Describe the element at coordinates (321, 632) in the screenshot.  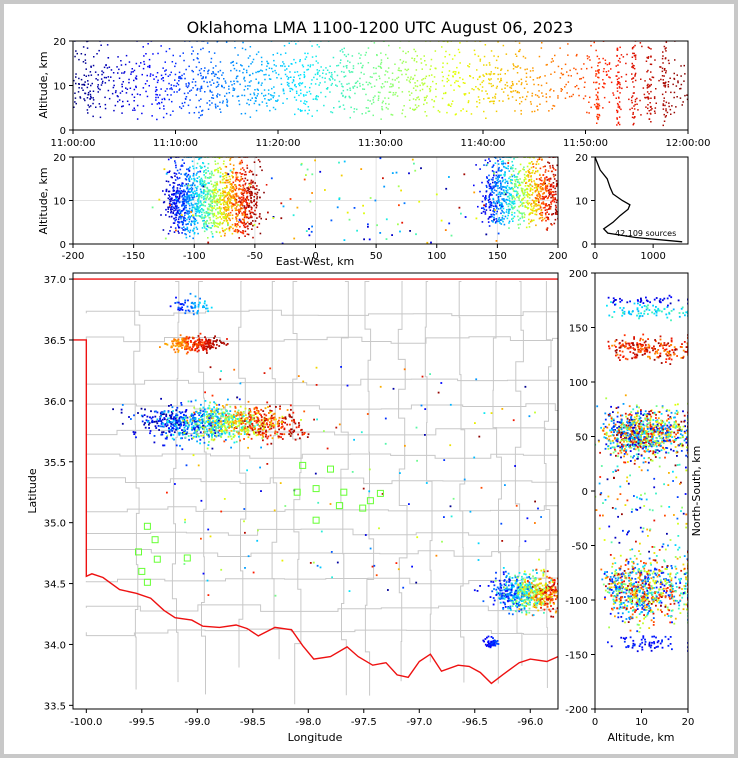
I see `county-line` at that location.